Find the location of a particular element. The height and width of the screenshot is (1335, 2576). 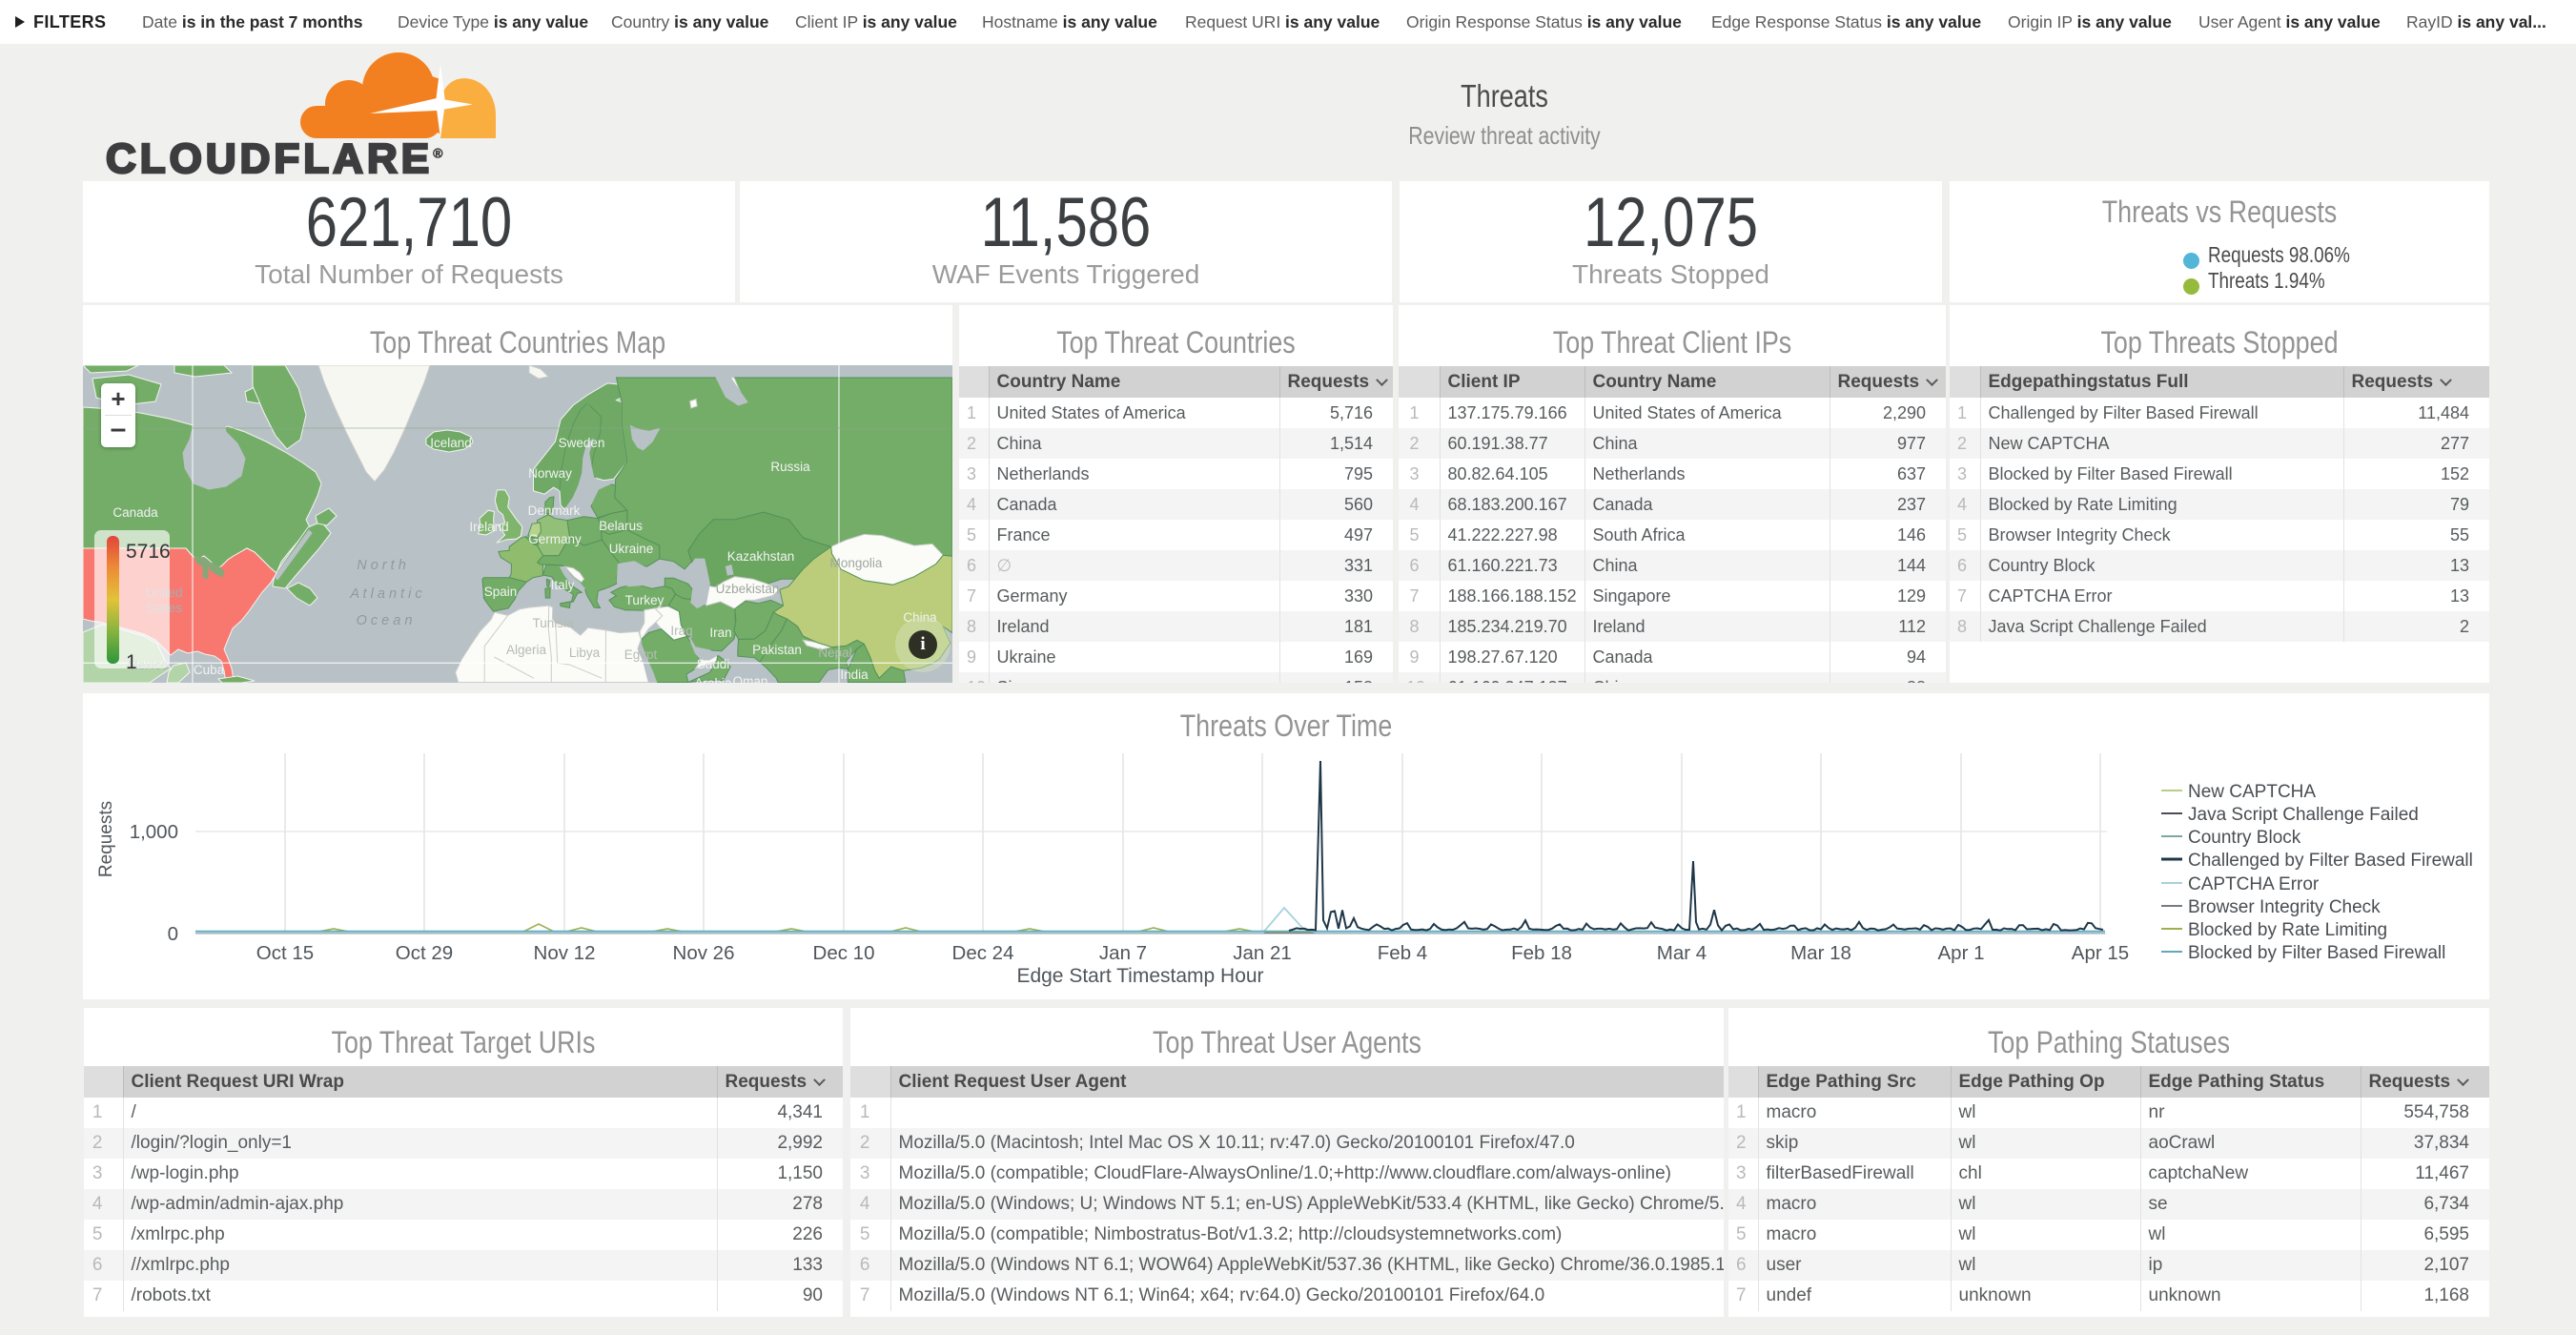

svg-text: Russia is located at coordinates (790, 467).